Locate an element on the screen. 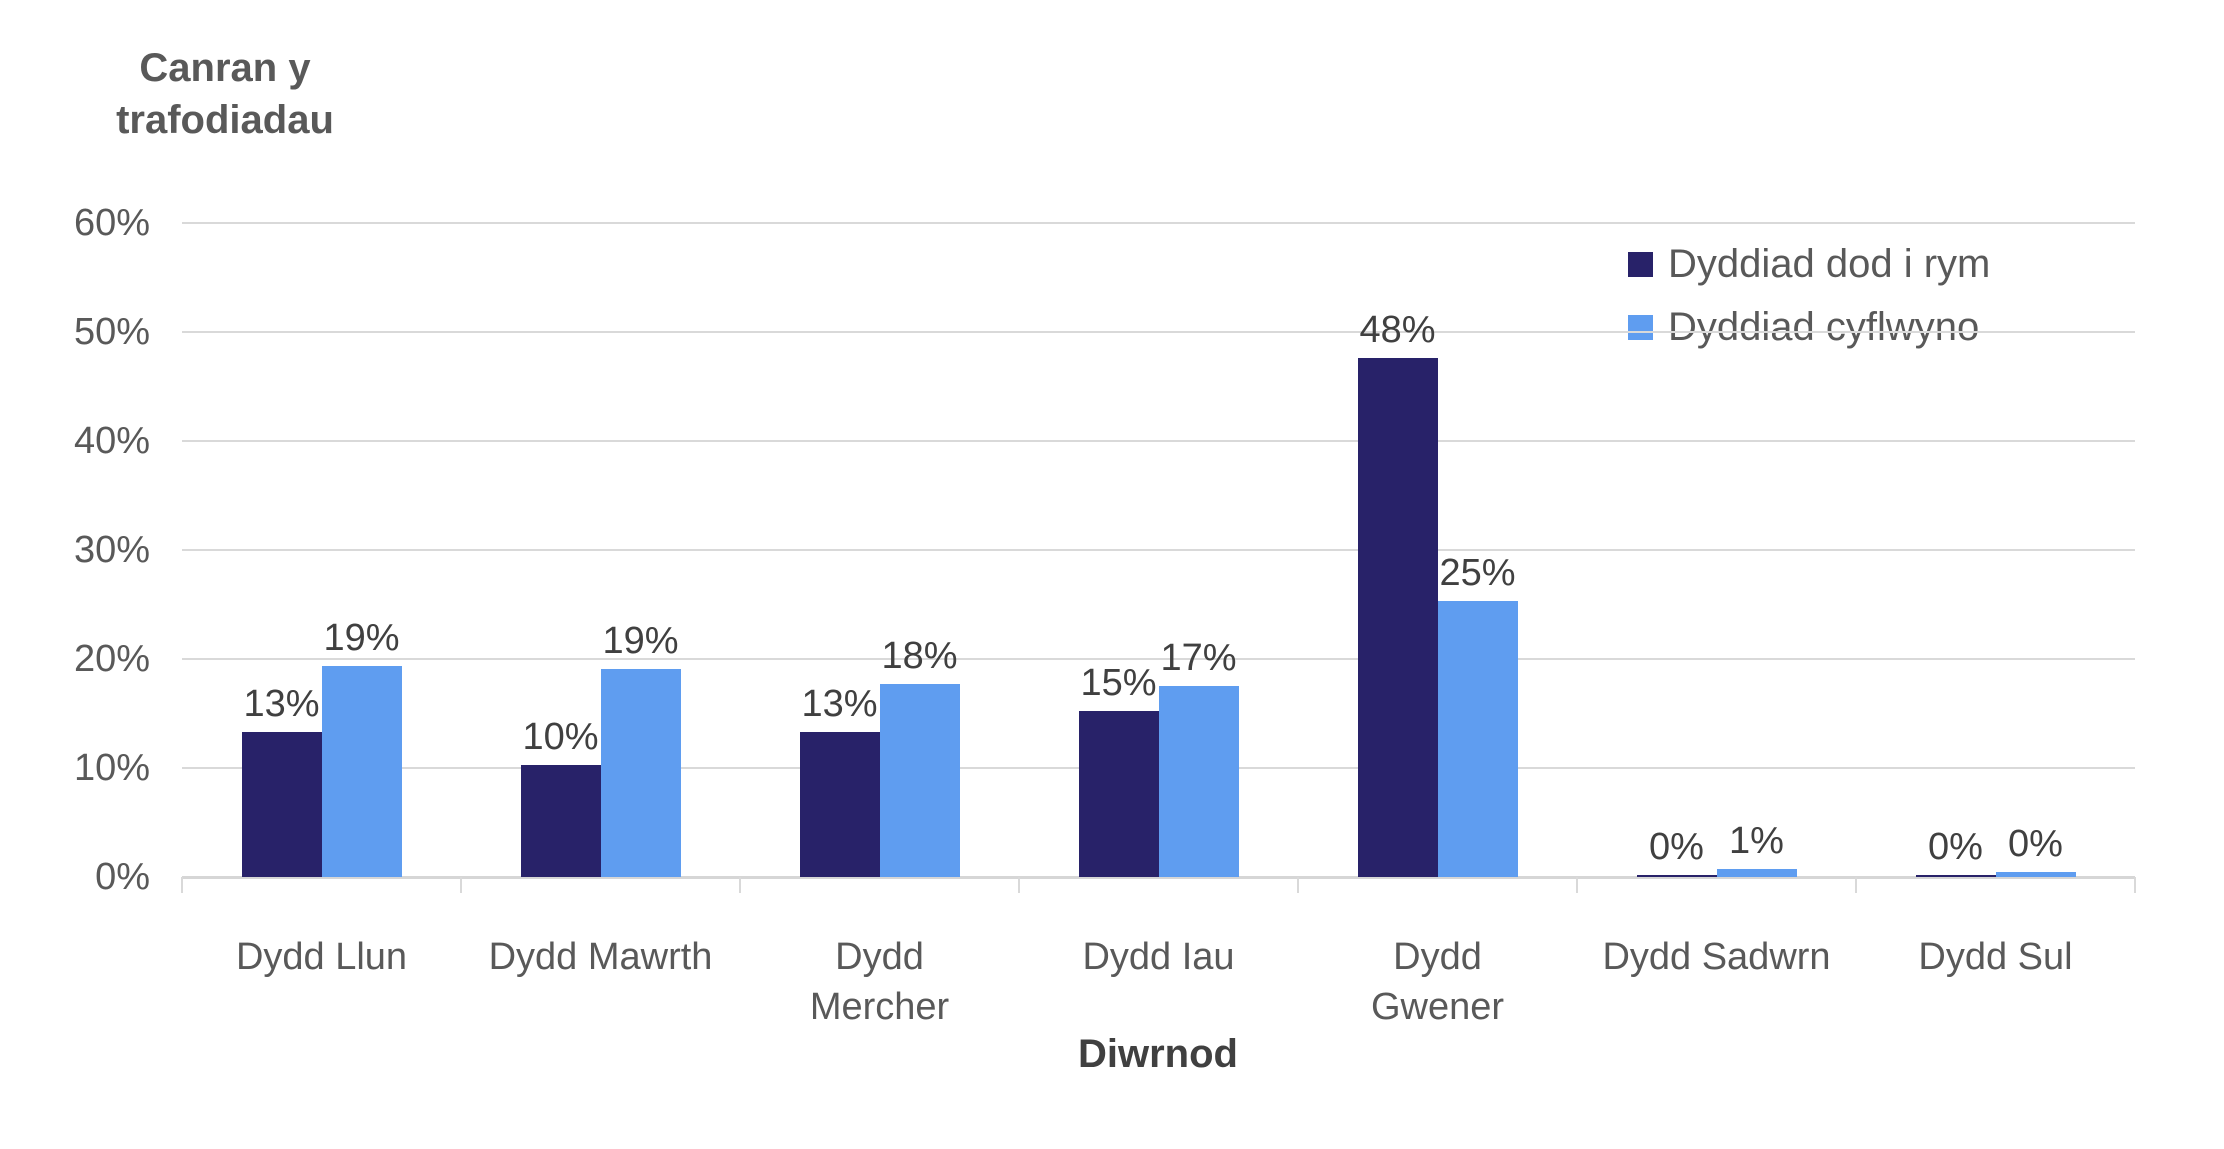  bar-Dyddiad dod i rym-Dydd Llun is located at coordinates (281, 804).